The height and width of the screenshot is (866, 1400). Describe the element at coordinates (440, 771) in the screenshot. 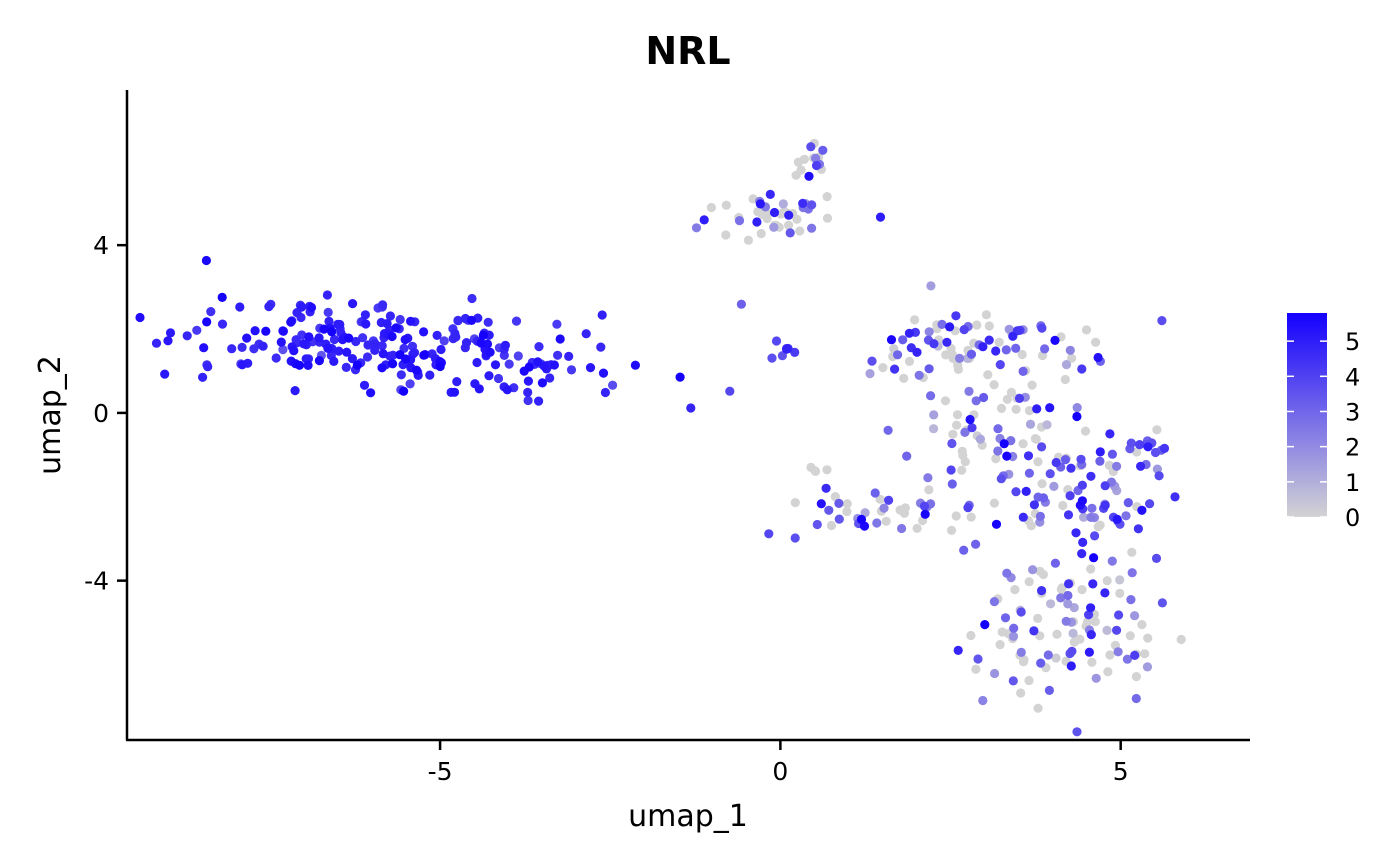

I see `x-tick-label: -5` at that location.